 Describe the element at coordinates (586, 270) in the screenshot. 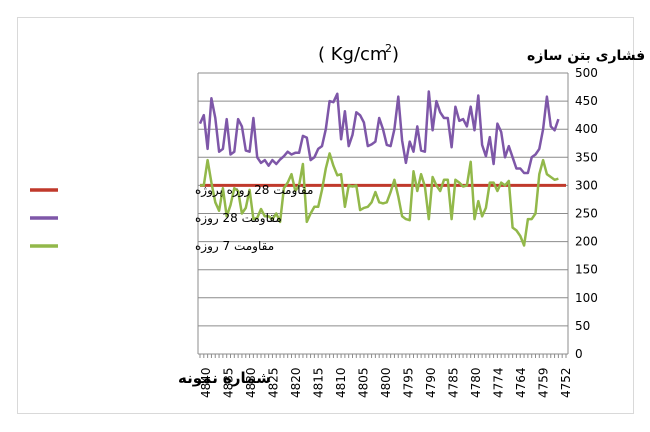

I see `y-tick-label: 150` at that location.